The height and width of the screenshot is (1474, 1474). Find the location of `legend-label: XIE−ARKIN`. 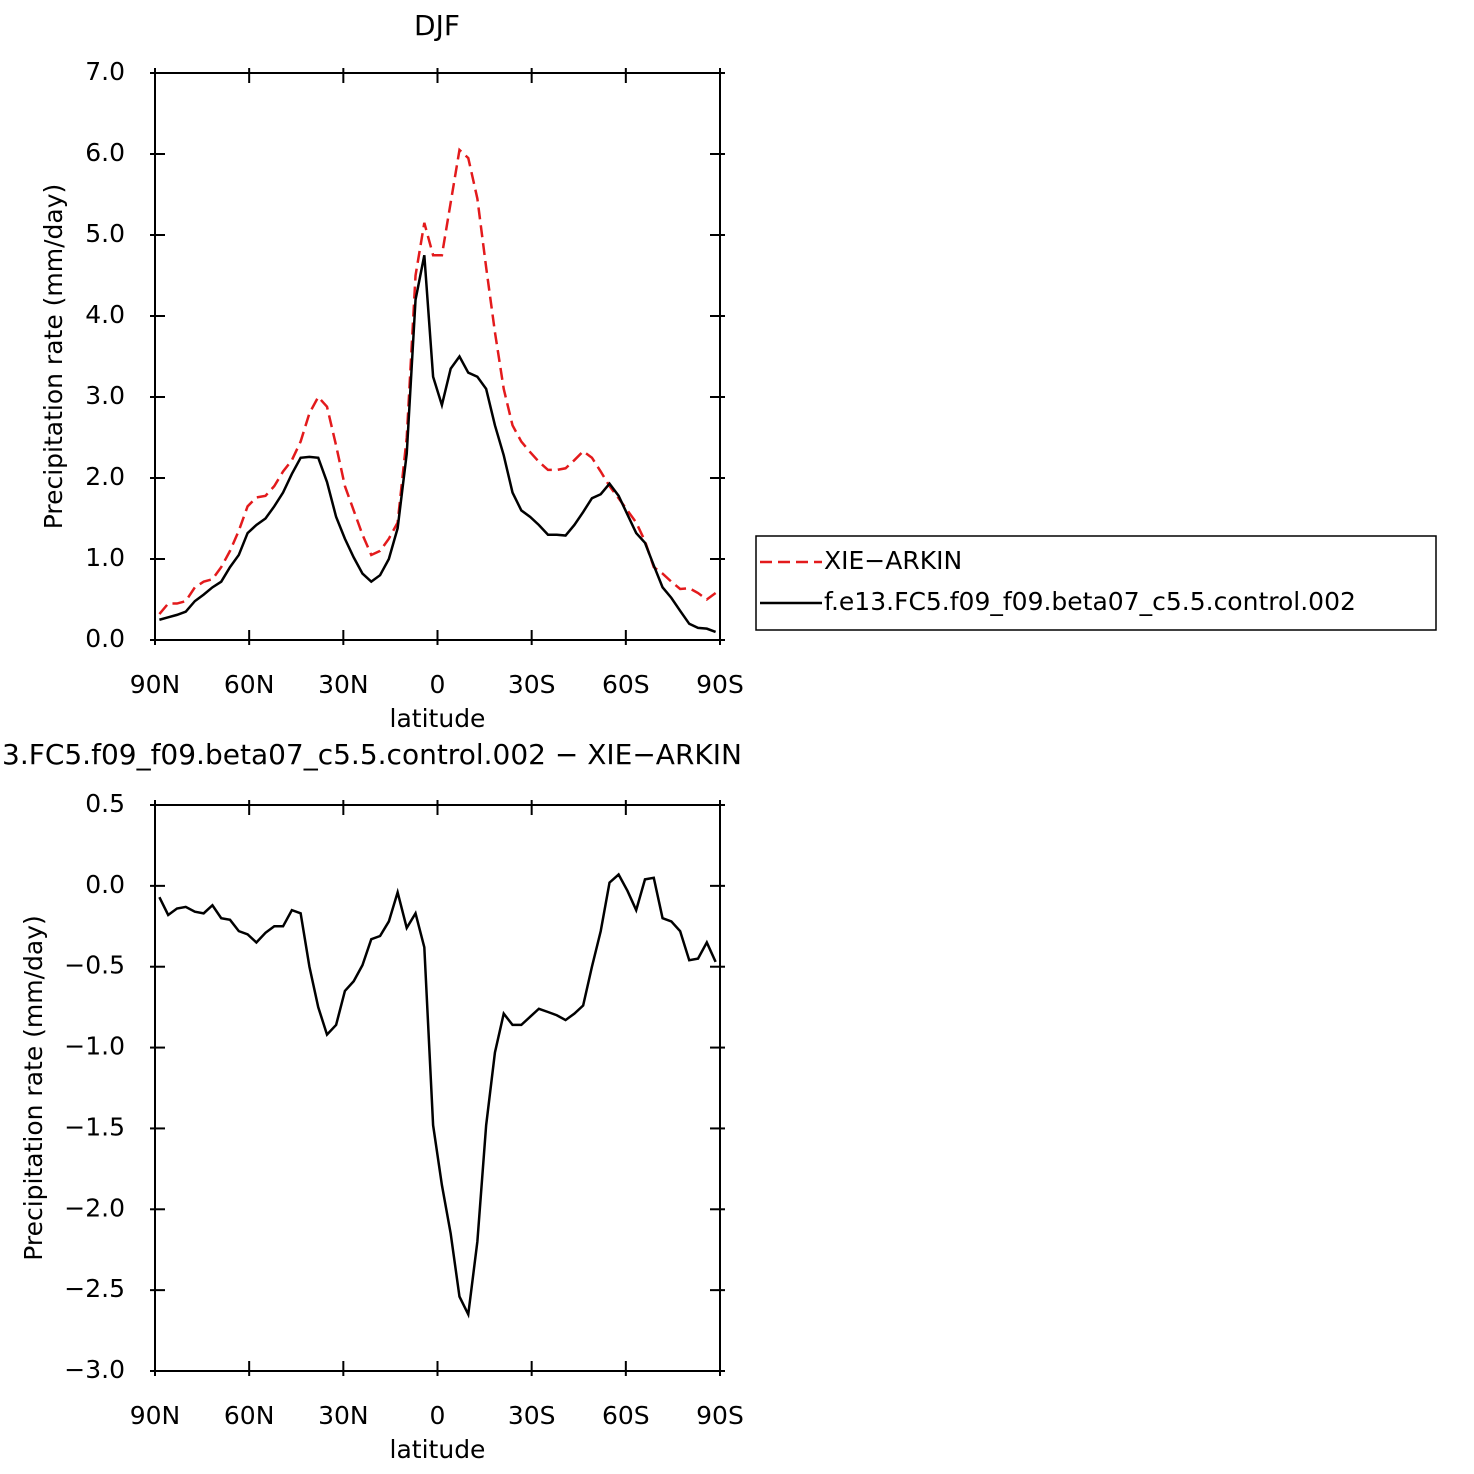

legend-label: XIE−ARKIN is located at coordinates (893, 560).